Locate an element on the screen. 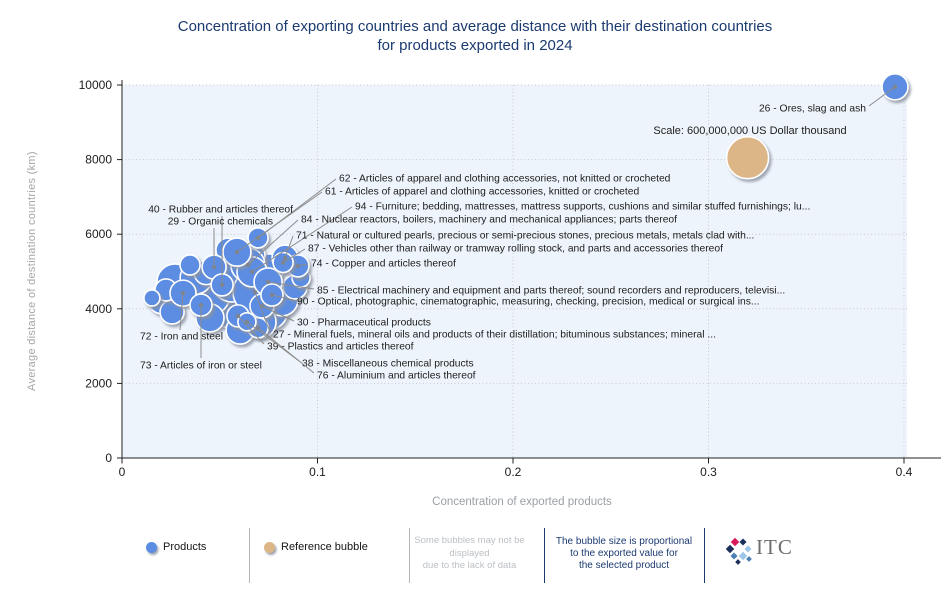  chart-title-line2: for products exported in 2024 is located at coordinates (475, 45).